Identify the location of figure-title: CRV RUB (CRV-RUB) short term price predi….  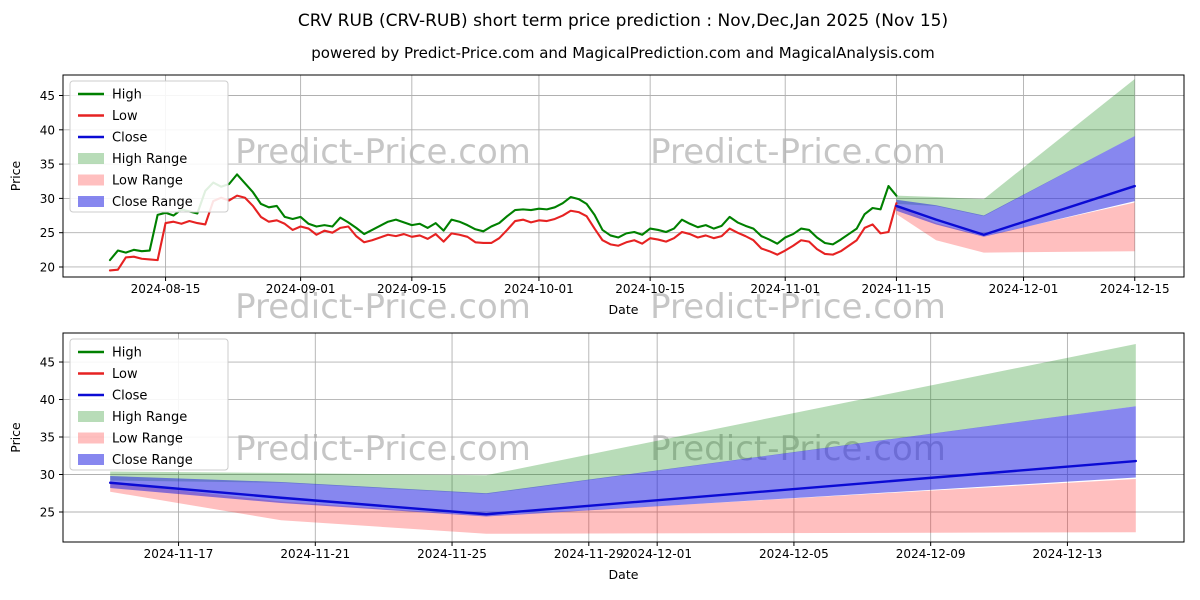
(623, 21).